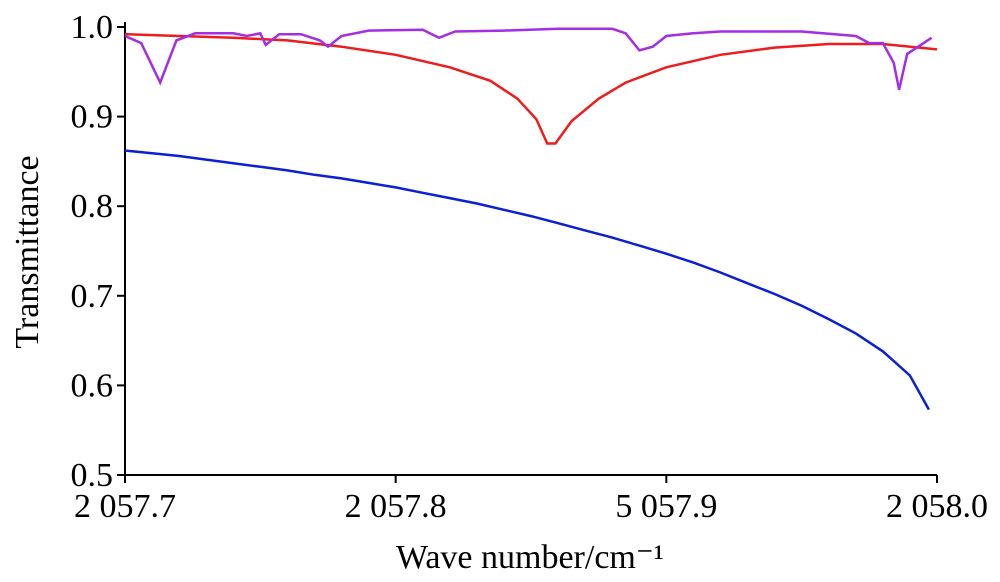 The height and width of the screenshot is (582, 1000). I want to click on y-tick-label: 0.8, so click(92, 206).